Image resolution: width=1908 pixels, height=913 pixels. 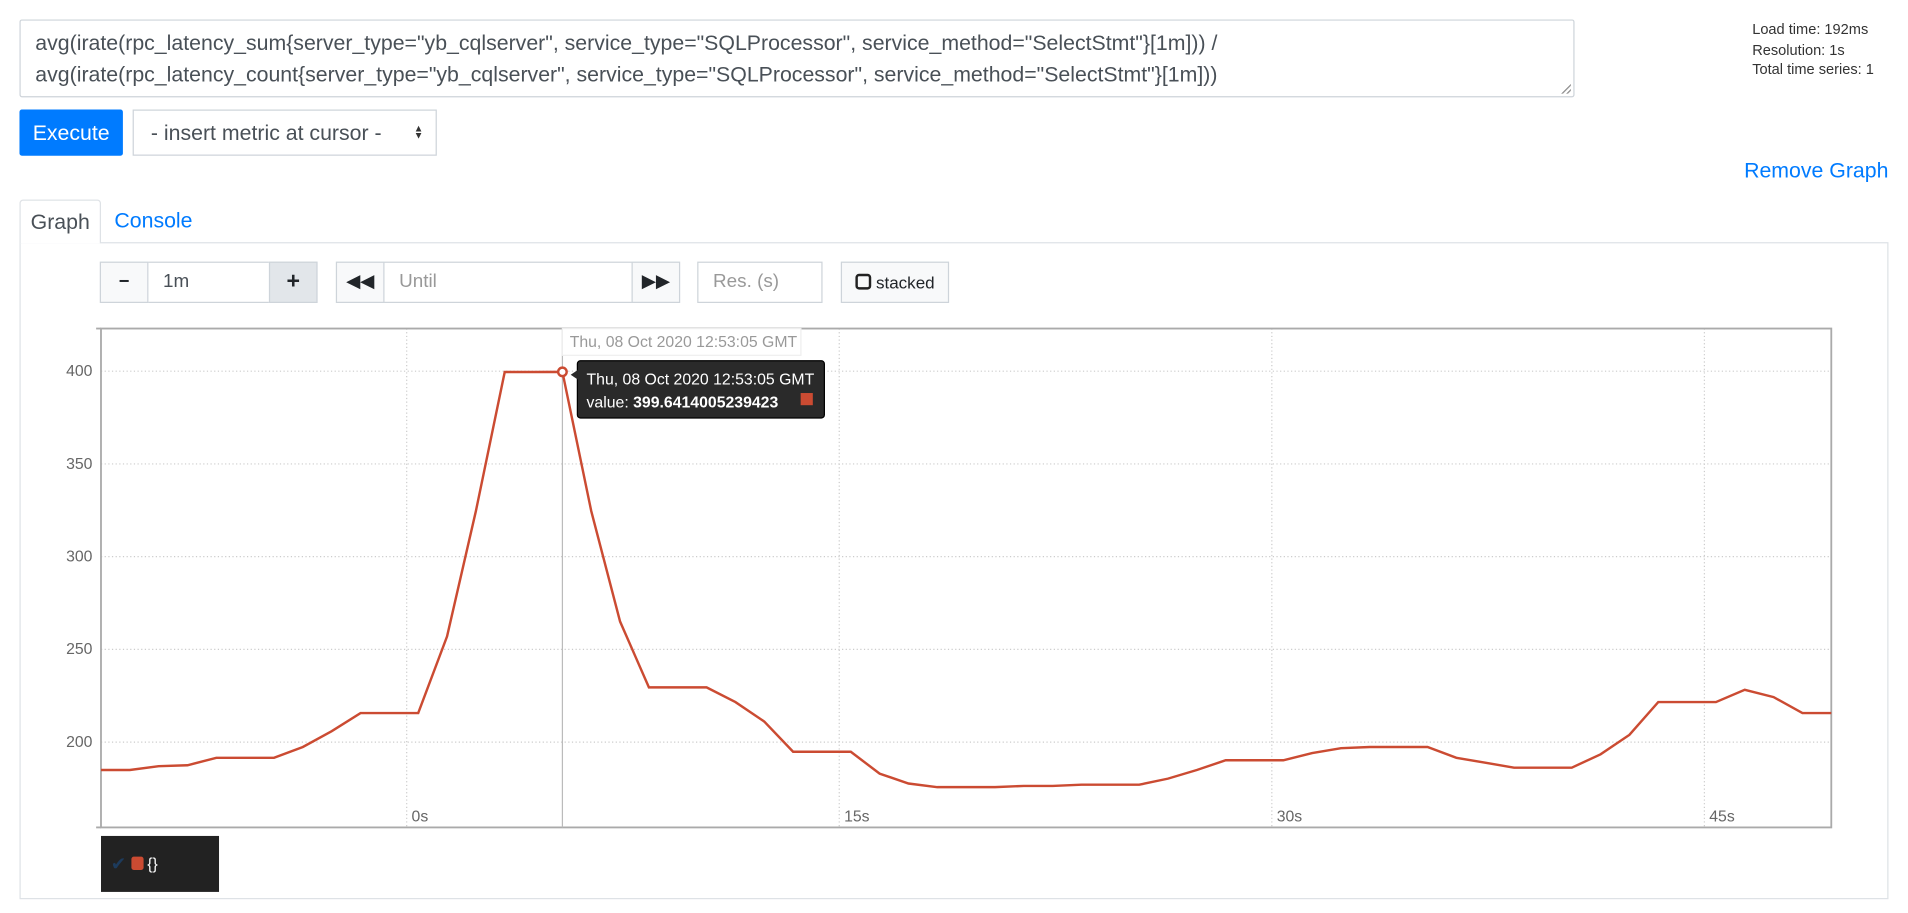 I want to click on range-input: 1m, so click(x=208, y=282).